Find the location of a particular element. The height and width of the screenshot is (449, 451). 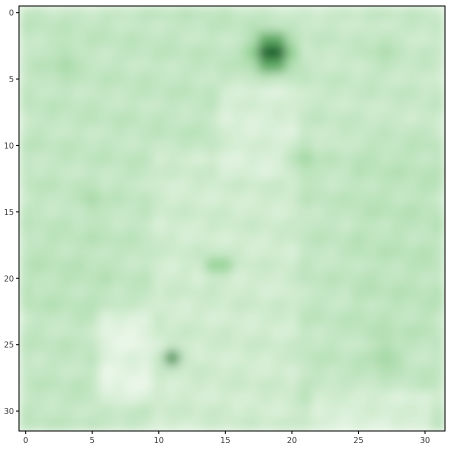

x-tick-label: 0 is located at coordinates (25, 440).